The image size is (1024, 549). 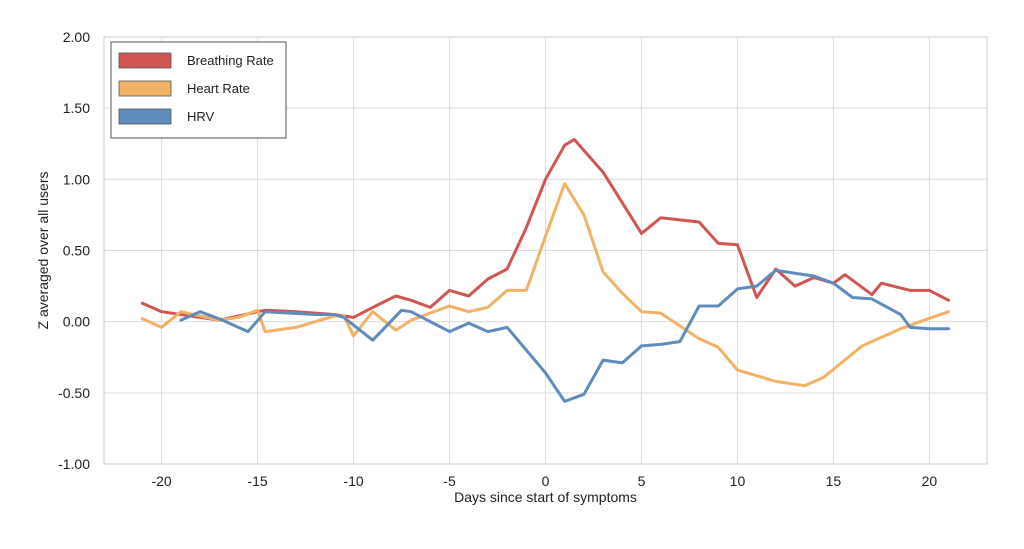 I want to click on x-tick-label: -15, so click(x=257, y=481).